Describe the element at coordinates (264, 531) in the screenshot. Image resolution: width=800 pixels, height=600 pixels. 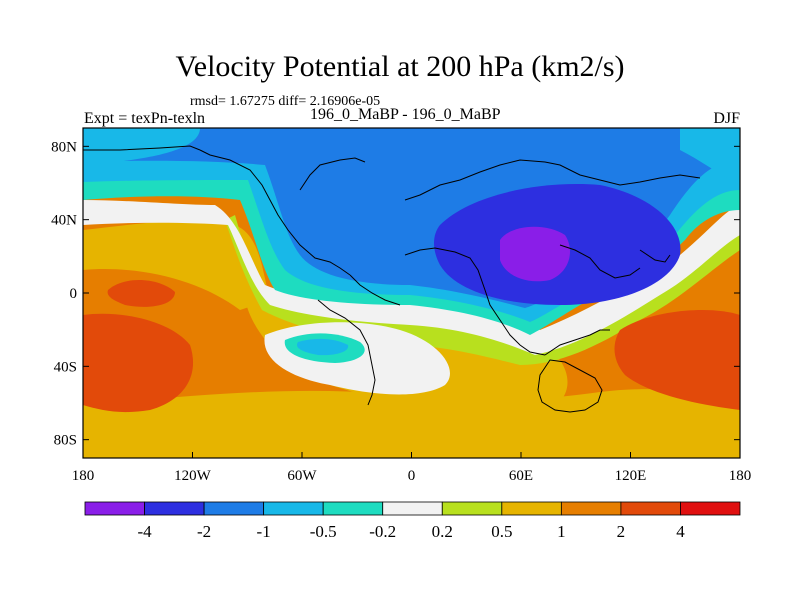
I see `colorbar-label: -1` at that location.